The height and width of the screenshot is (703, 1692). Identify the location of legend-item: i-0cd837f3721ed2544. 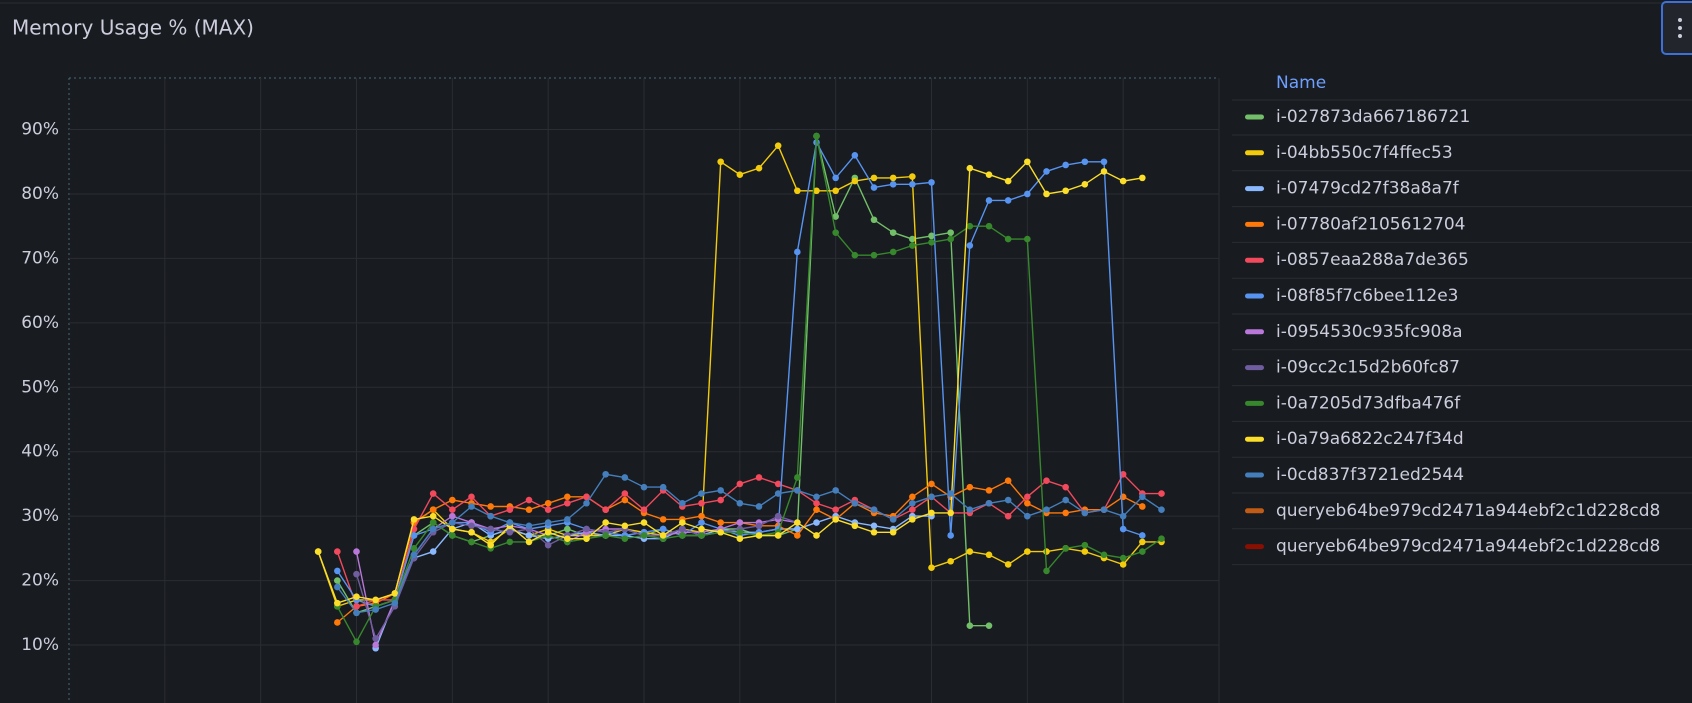
(1462, 479).